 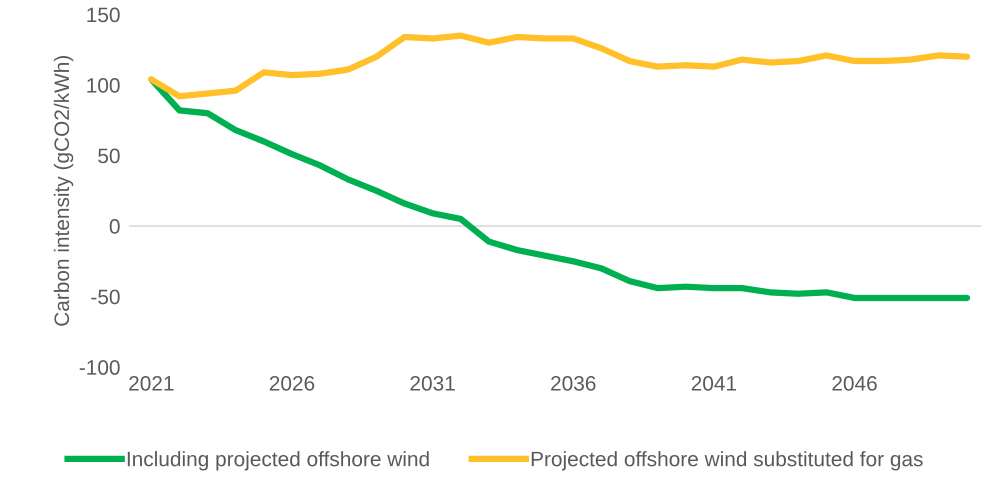 What do you see at coordinates (727, 460) in the screenshot?
I see `legend-label: Projected offshore wind substituted for gas` at bounding box center [727, 460].